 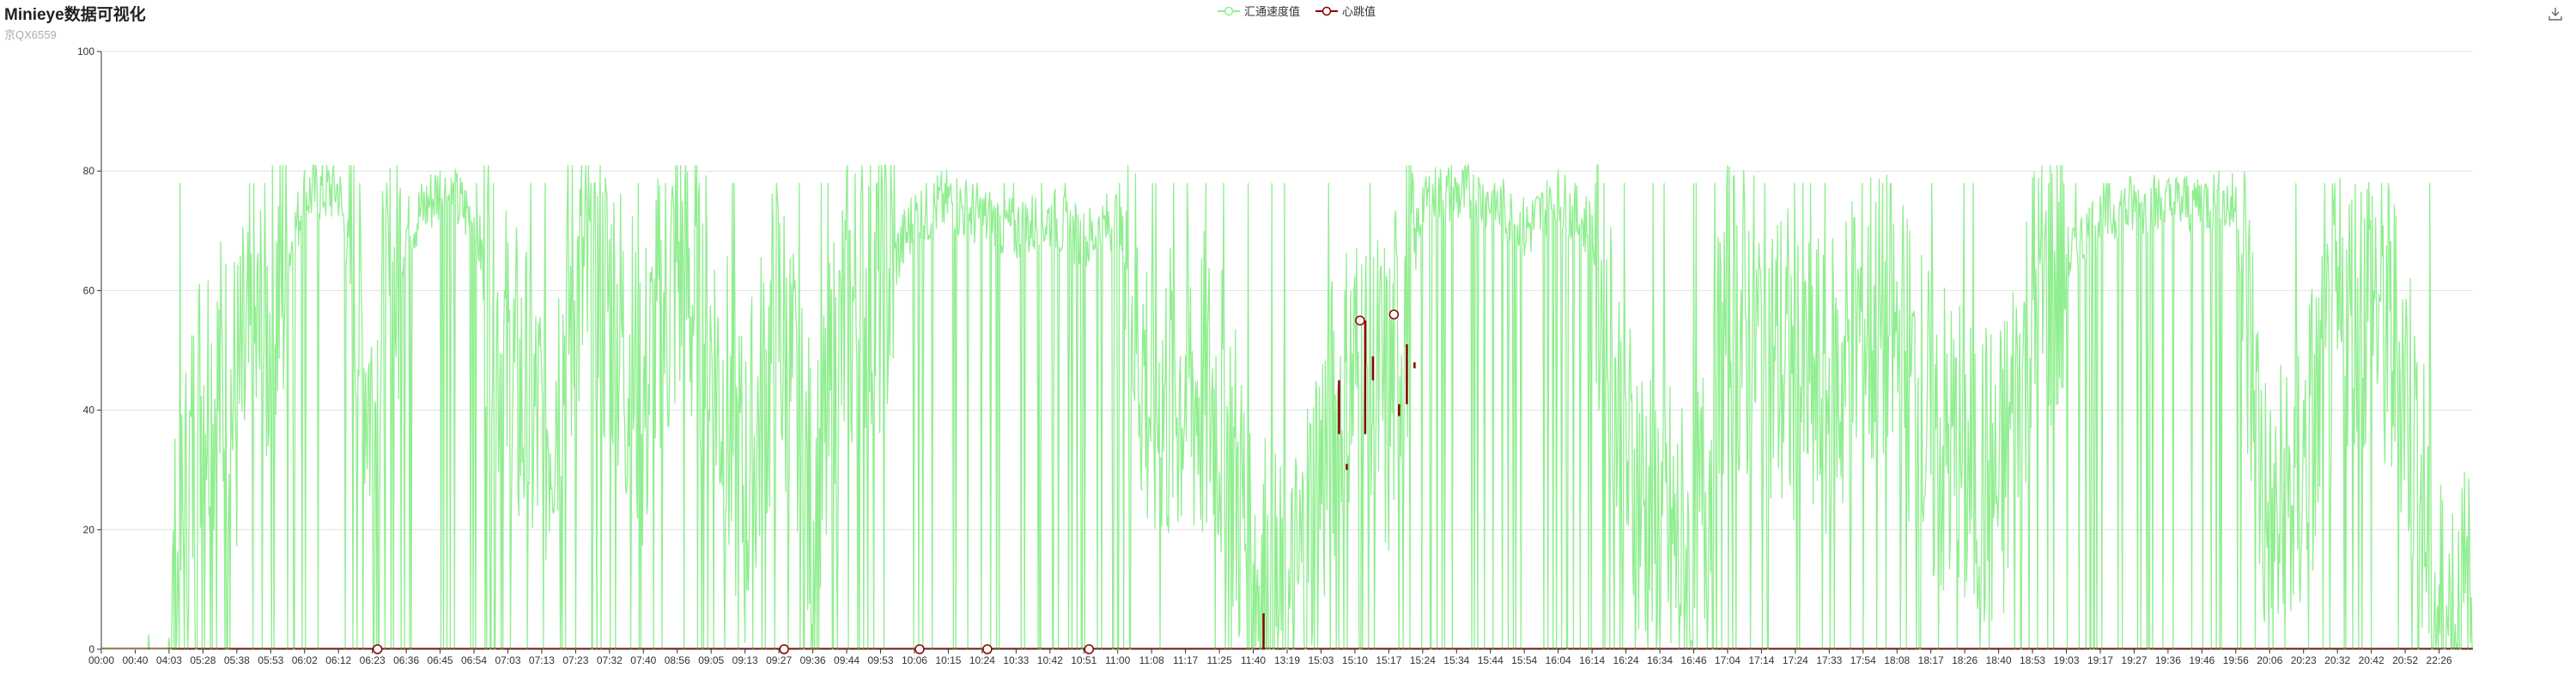 I want to click on x-tick-label: 18:08, so click(x=1897, y=660).